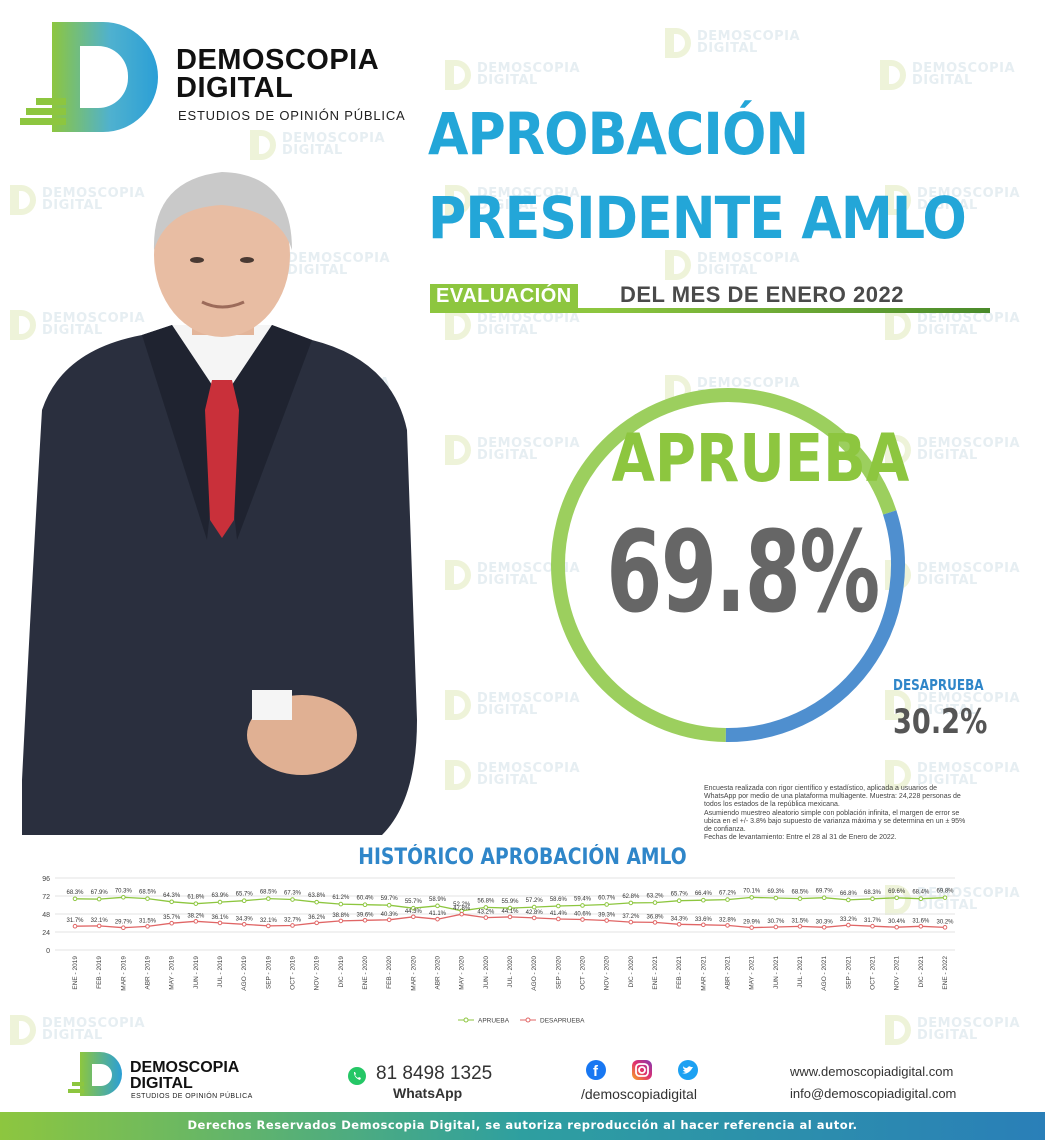  Describe the element at coordinates (639, 1094) in the screenshot. I see `social-handle: /demoscopiadigital` at that location.